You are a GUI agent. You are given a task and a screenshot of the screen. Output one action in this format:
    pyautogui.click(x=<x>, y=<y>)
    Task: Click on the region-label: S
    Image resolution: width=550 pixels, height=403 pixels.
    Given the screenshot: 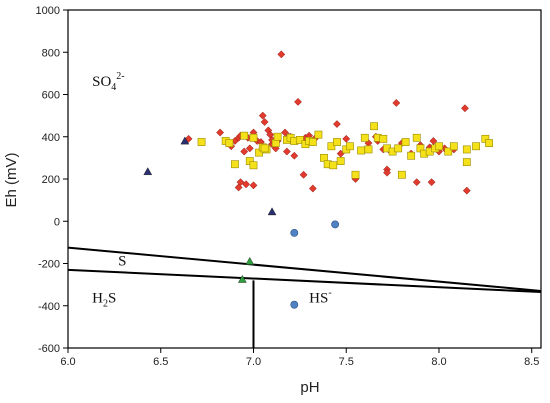 What is the action you would take?
    pyautogui.click(x=122, y=262)
    